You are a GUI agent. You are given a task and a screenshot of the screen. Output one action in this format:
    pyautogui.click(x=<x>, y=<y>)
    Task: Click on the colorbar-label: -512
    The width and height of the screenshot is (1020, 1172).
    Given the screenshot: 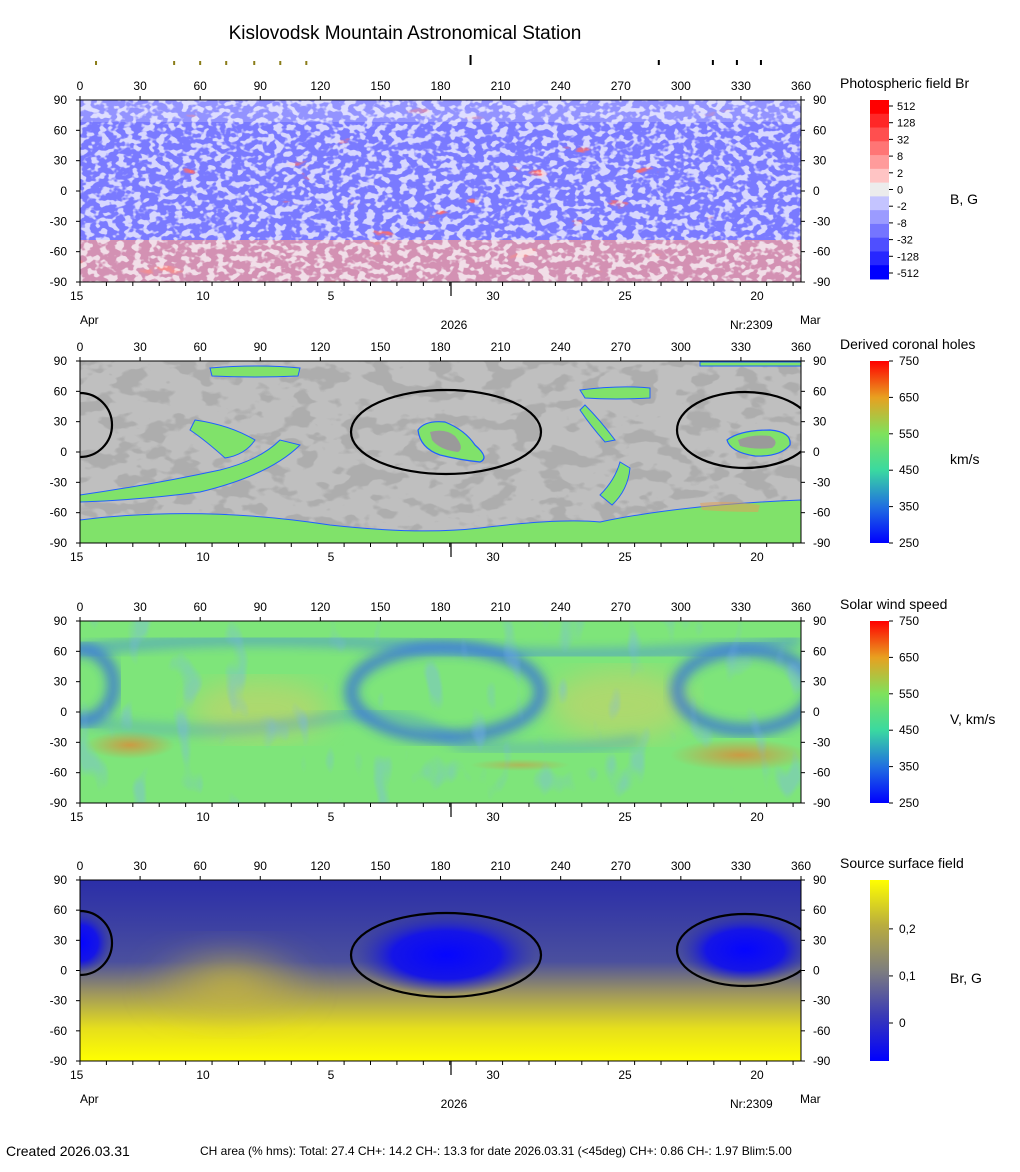 What is the action you would take?
    pyautogui.click(x=908, y=274)
    